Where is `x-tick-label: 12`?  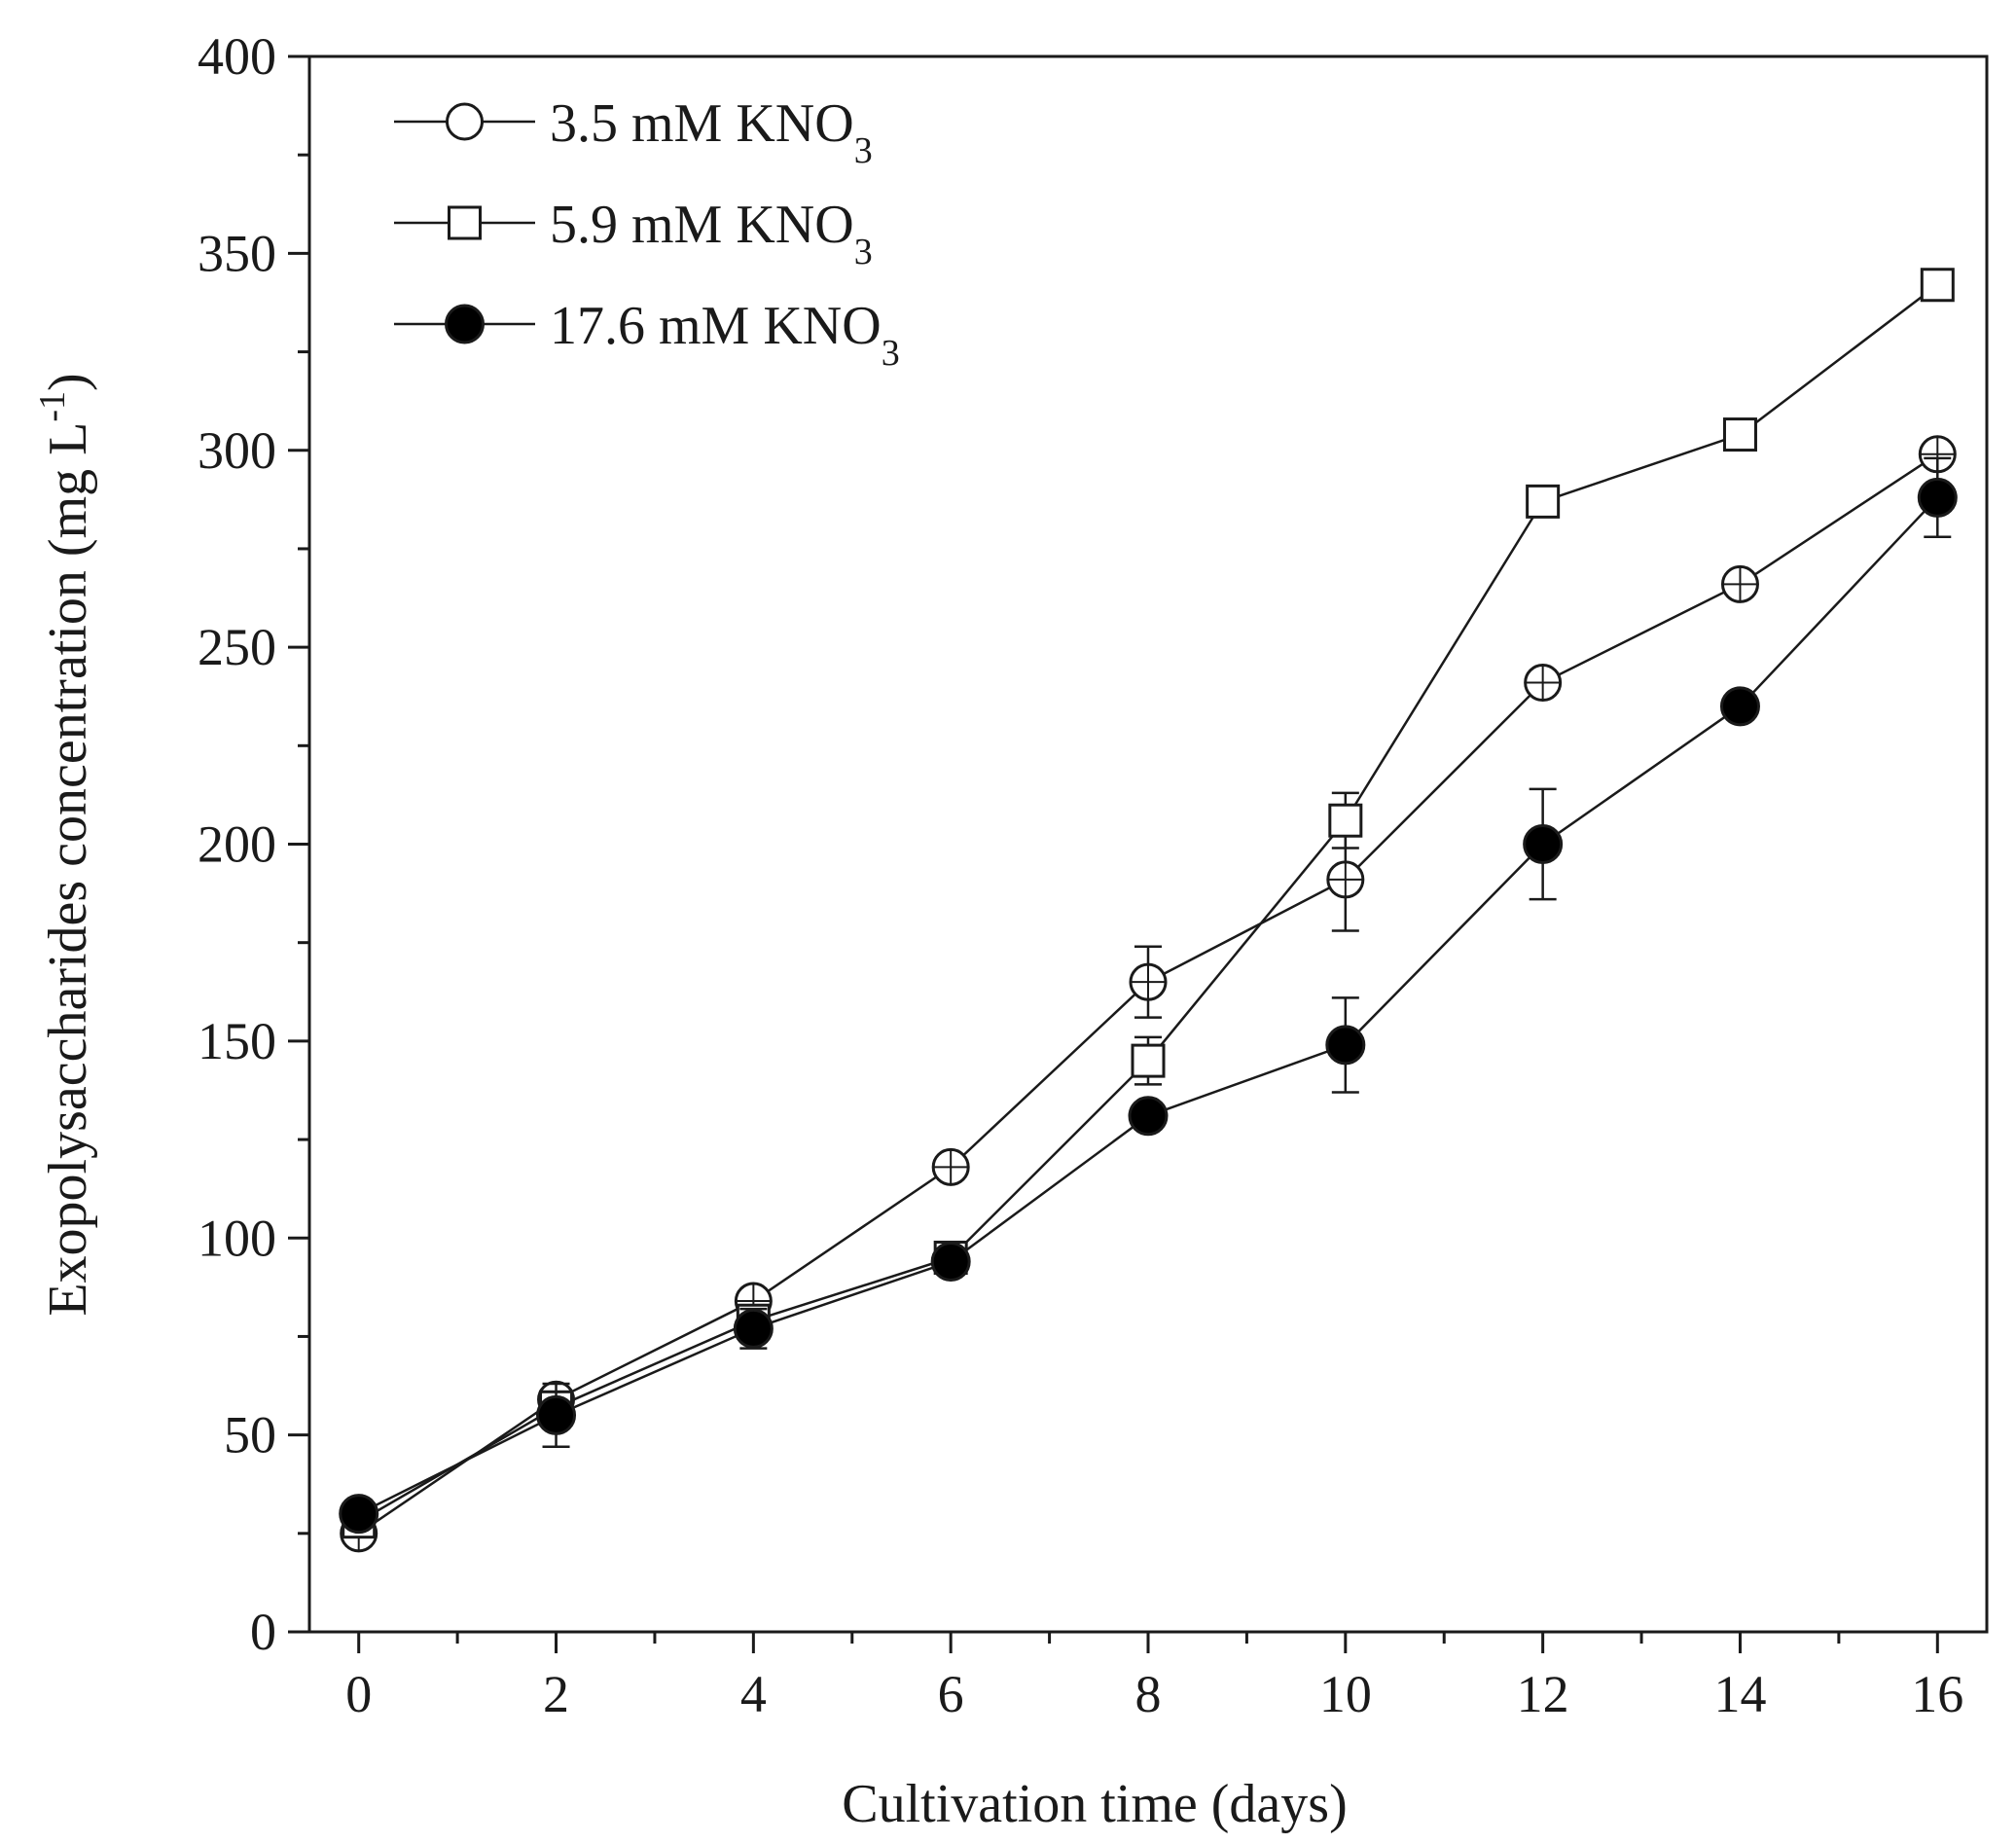
x-tick-label: 12 is located at coordinates (1543, 1694).